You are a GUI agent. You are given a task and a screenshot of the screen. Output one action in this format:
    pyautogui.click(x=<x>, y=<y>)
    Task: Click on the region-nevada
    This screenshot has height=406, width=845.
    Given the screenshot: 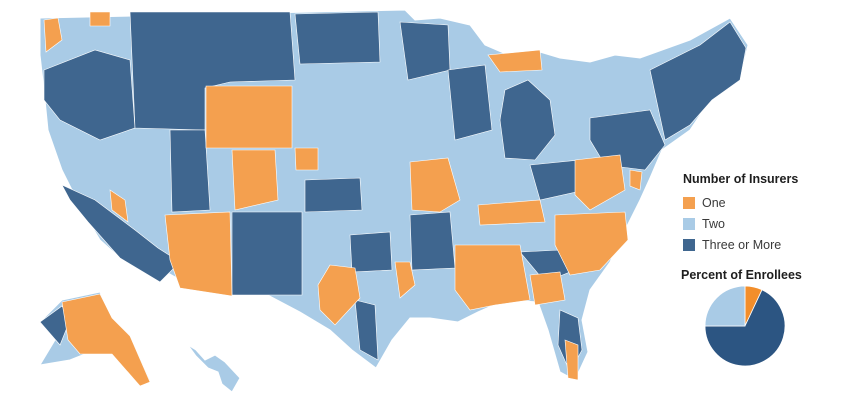 What is the action you would take?
    pyautogui.click(x=190, y=171)
    